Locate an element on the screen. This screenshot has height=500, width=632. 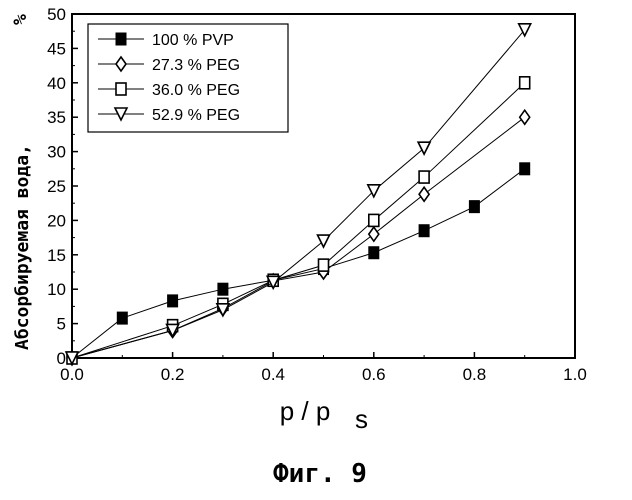
legend-label: 27.3 % PEG is located at coordinates (196, 65).